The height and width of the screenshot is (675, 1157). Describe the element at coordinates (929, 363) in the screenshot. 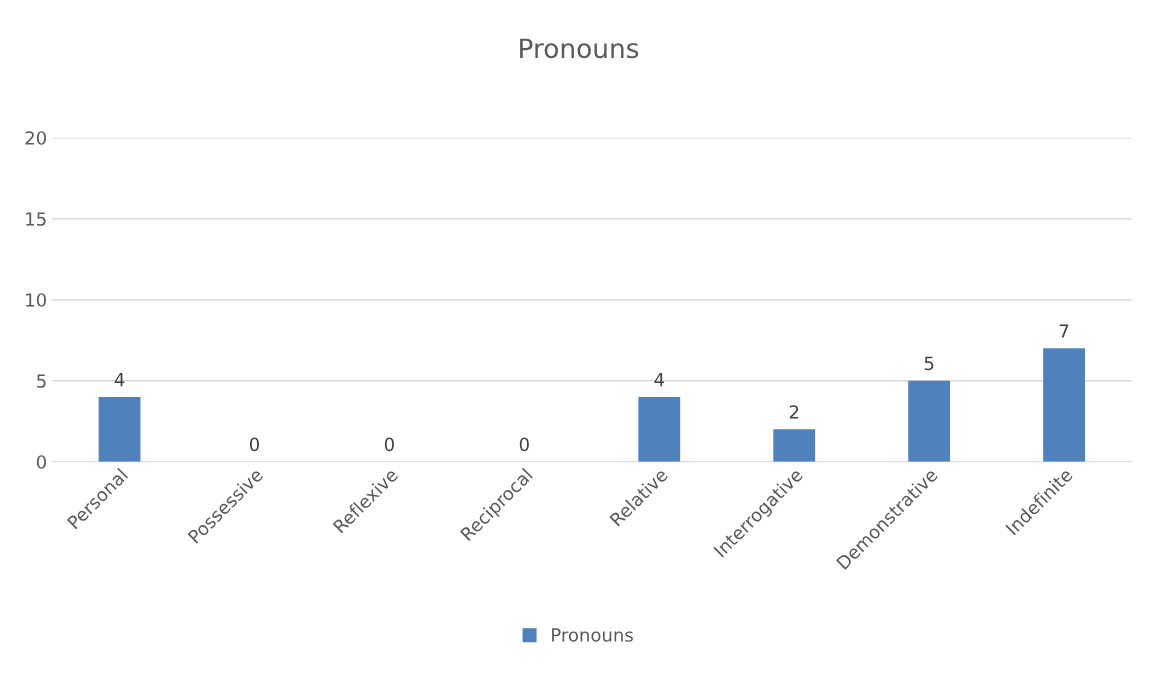

I see `data-label: 5` at that location.